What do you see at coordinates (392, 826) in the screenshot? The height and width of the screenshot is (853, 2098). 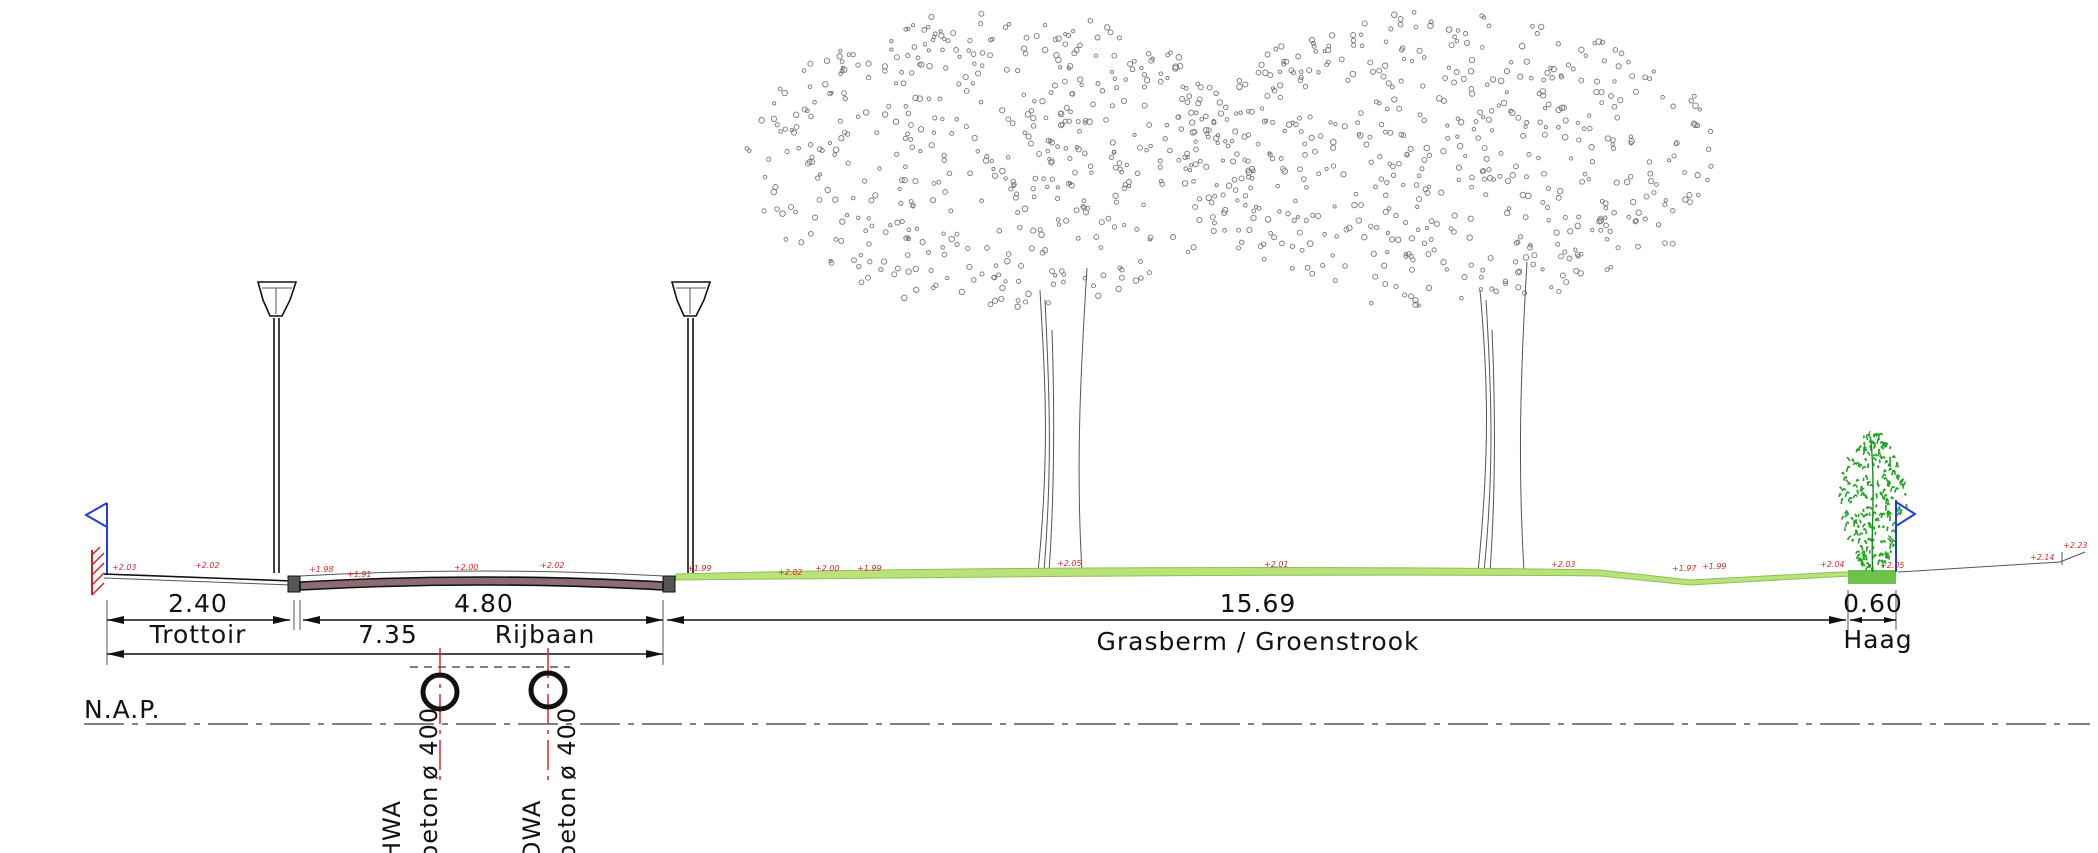 I see `pipe-hwa-system: HWA` at bounding box center [392, 826].